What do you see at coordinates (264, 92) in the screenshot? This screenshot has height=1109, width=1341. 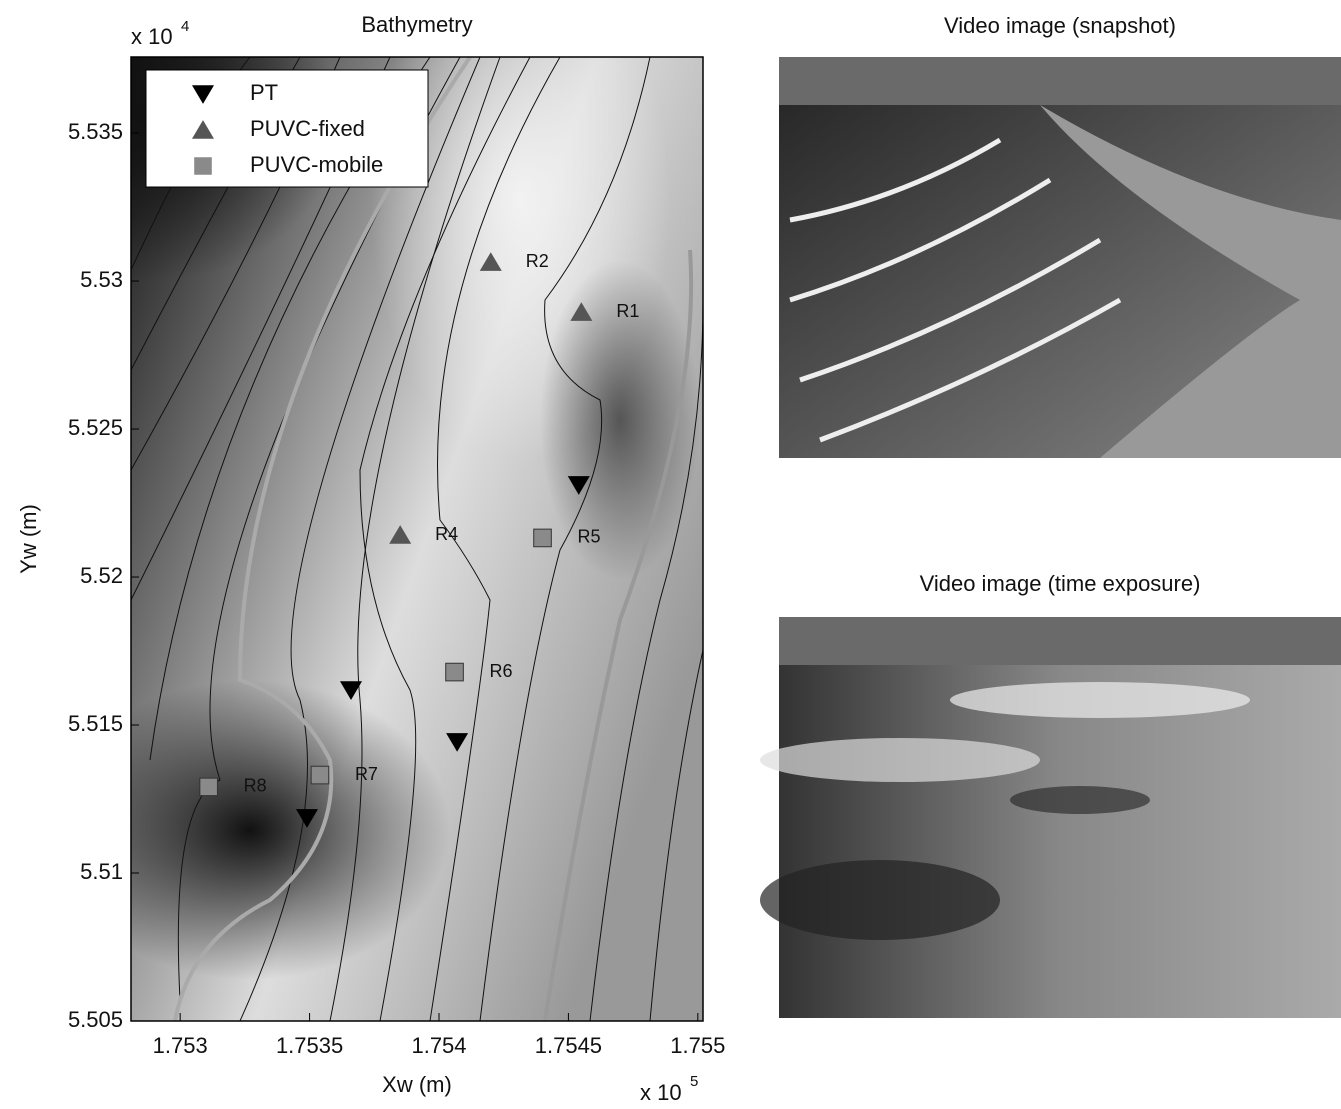 I see `legend-label: PT` at bounding box center [264, 92].